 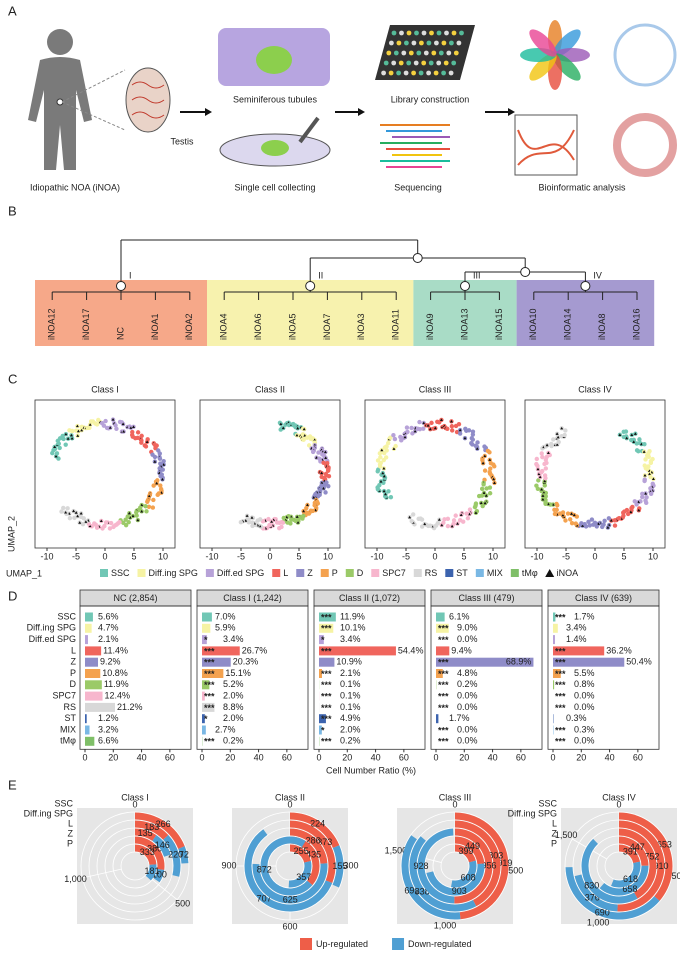 I want to click on value-label: 625, so click(x=290, y=899).